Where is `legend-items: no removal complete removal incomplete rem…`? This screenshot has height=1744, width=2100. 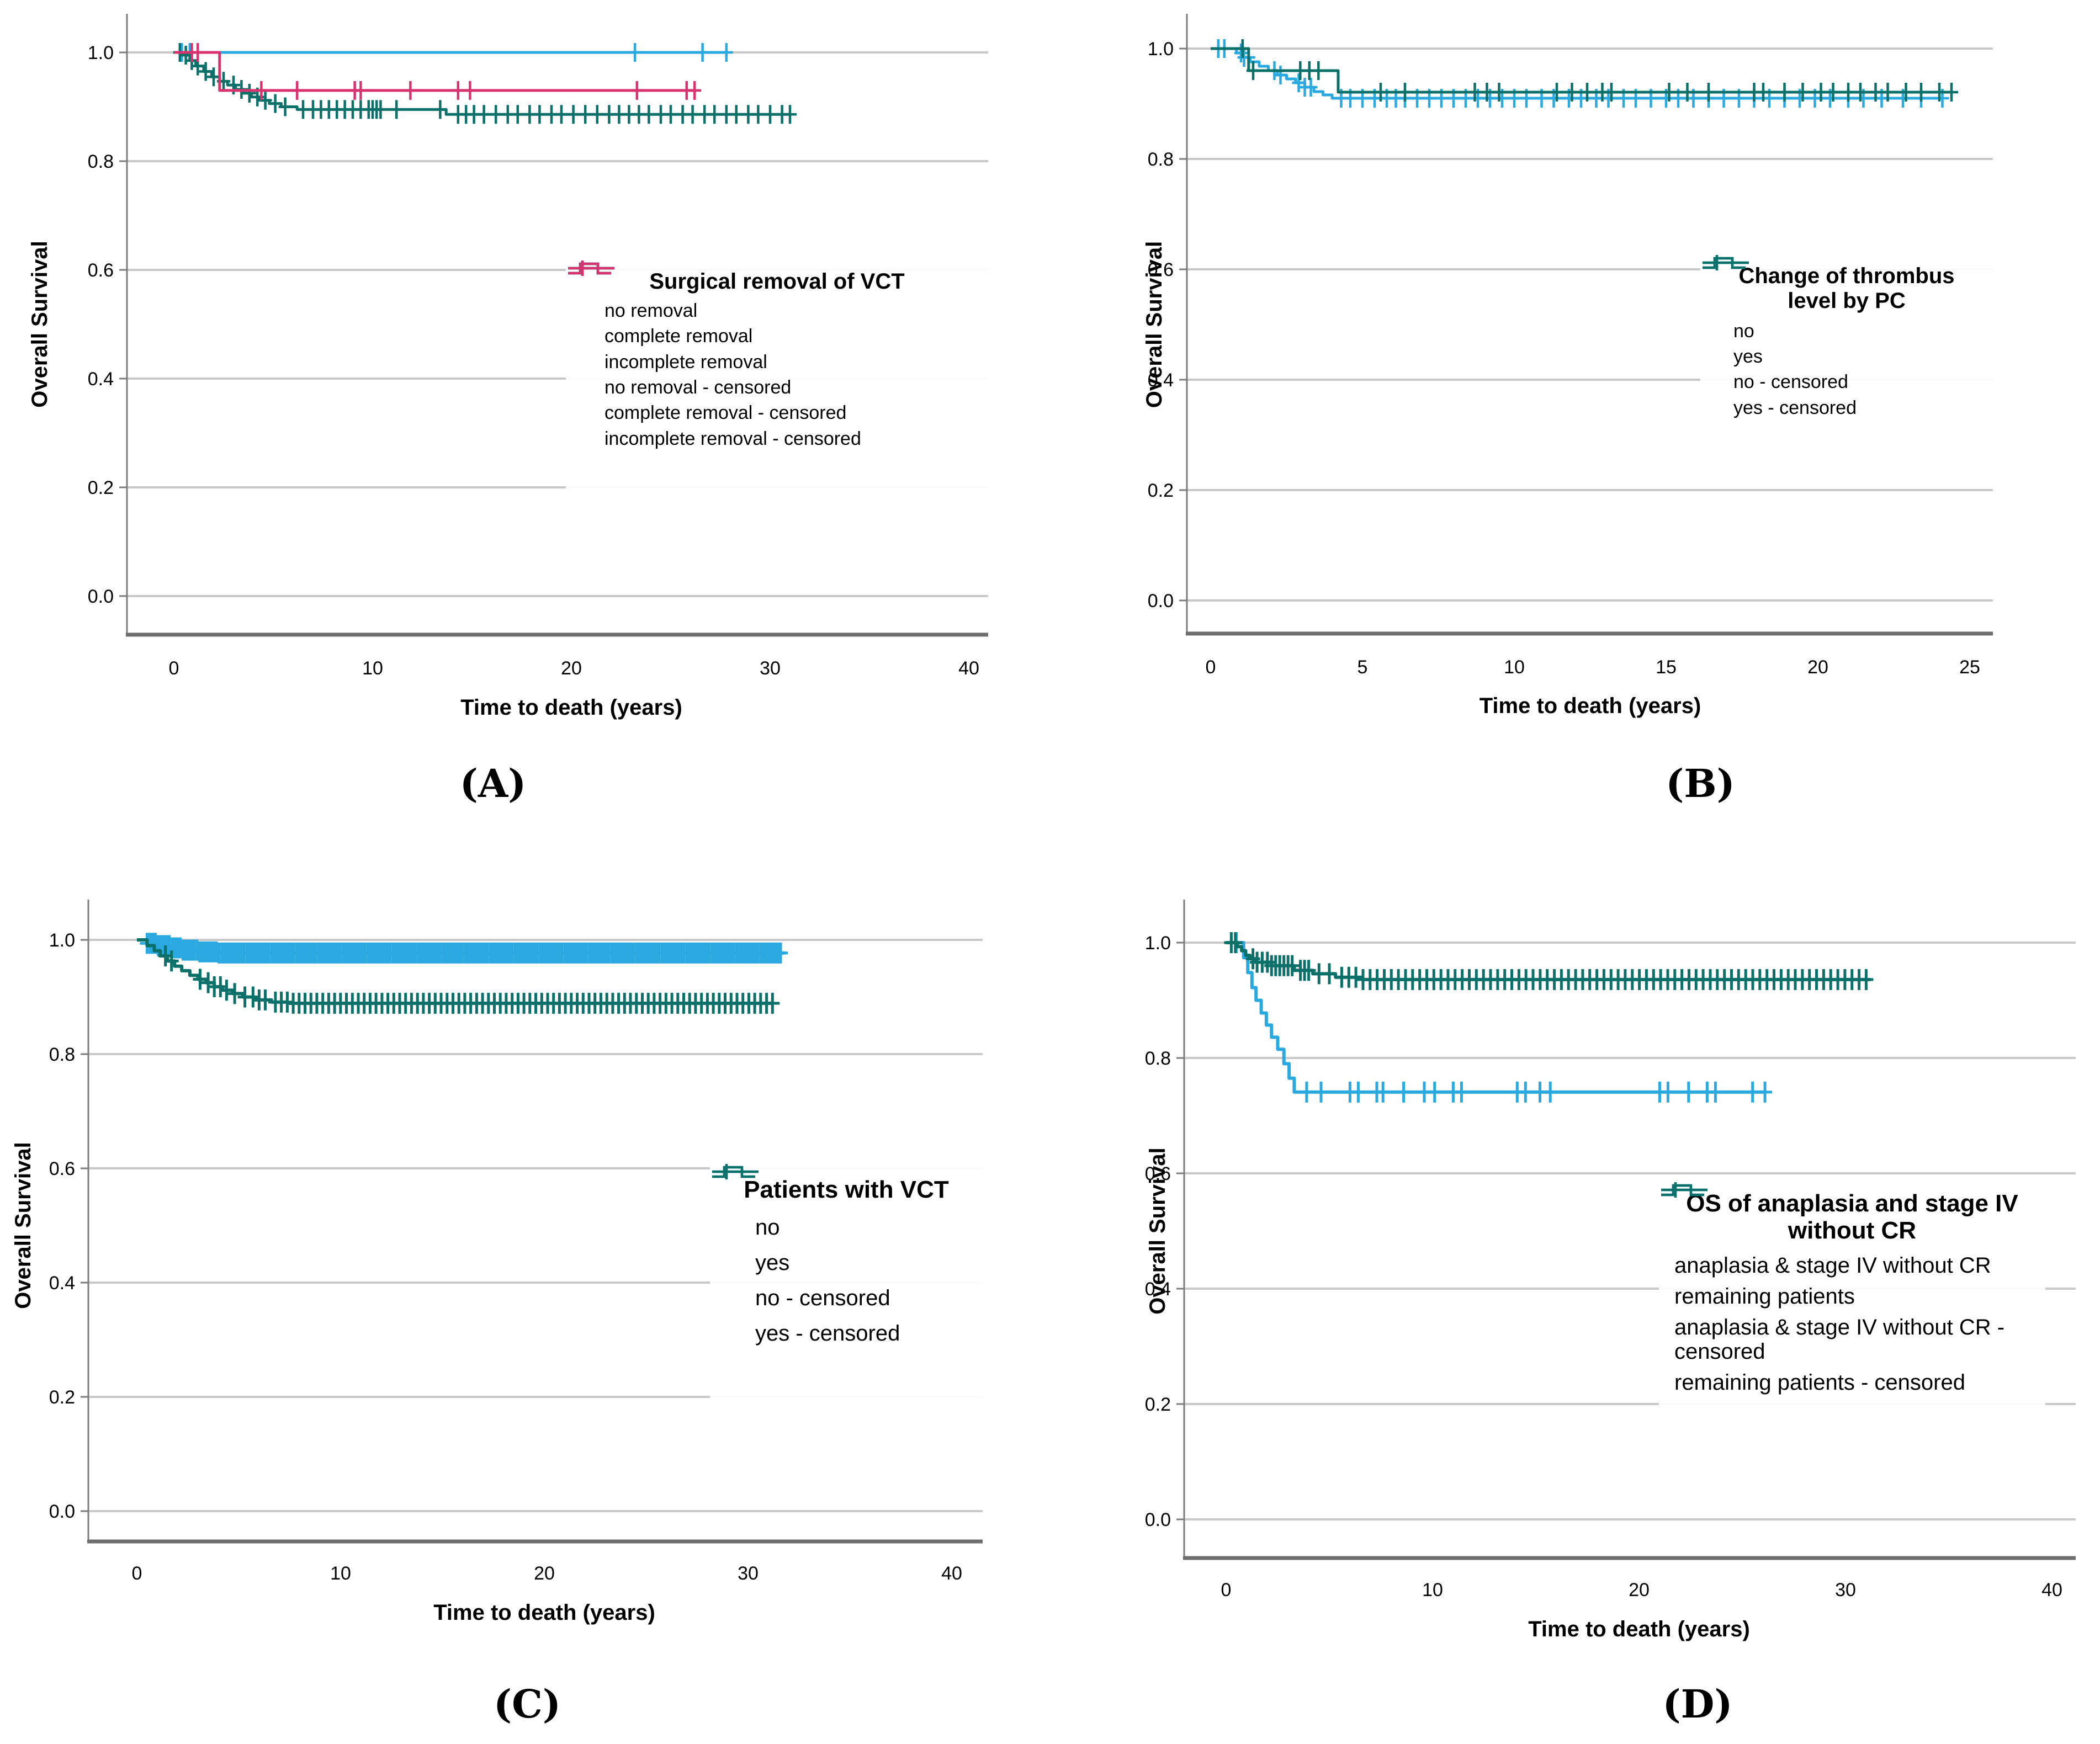
legend-items: no removal complete removal incomplete rem… is located at coordinates (778, 355).